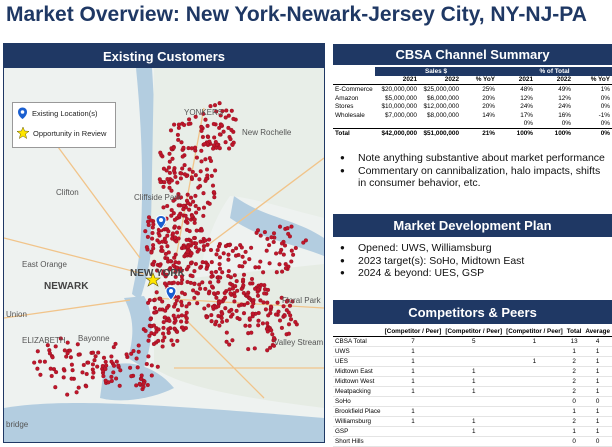 The height and width of the screenshot is (447, 612). What do you see at coordinates (472, 341) in the screenshot?
I see `competitor-row: CBSA Total 7 5 1 13 4` at bounding box center [472, 341].